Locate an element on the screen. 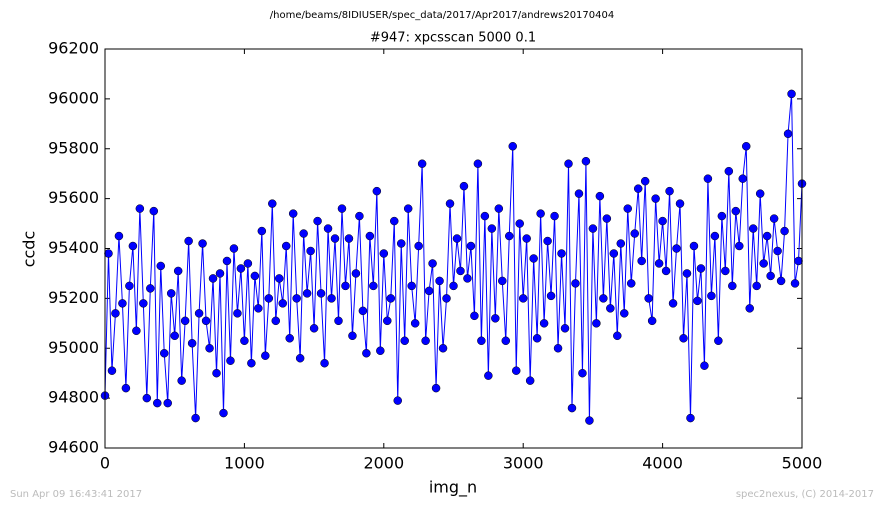 This screenshot has height=509, width=884. x-tick-label: 3000 is located at coordinates (523, 463).